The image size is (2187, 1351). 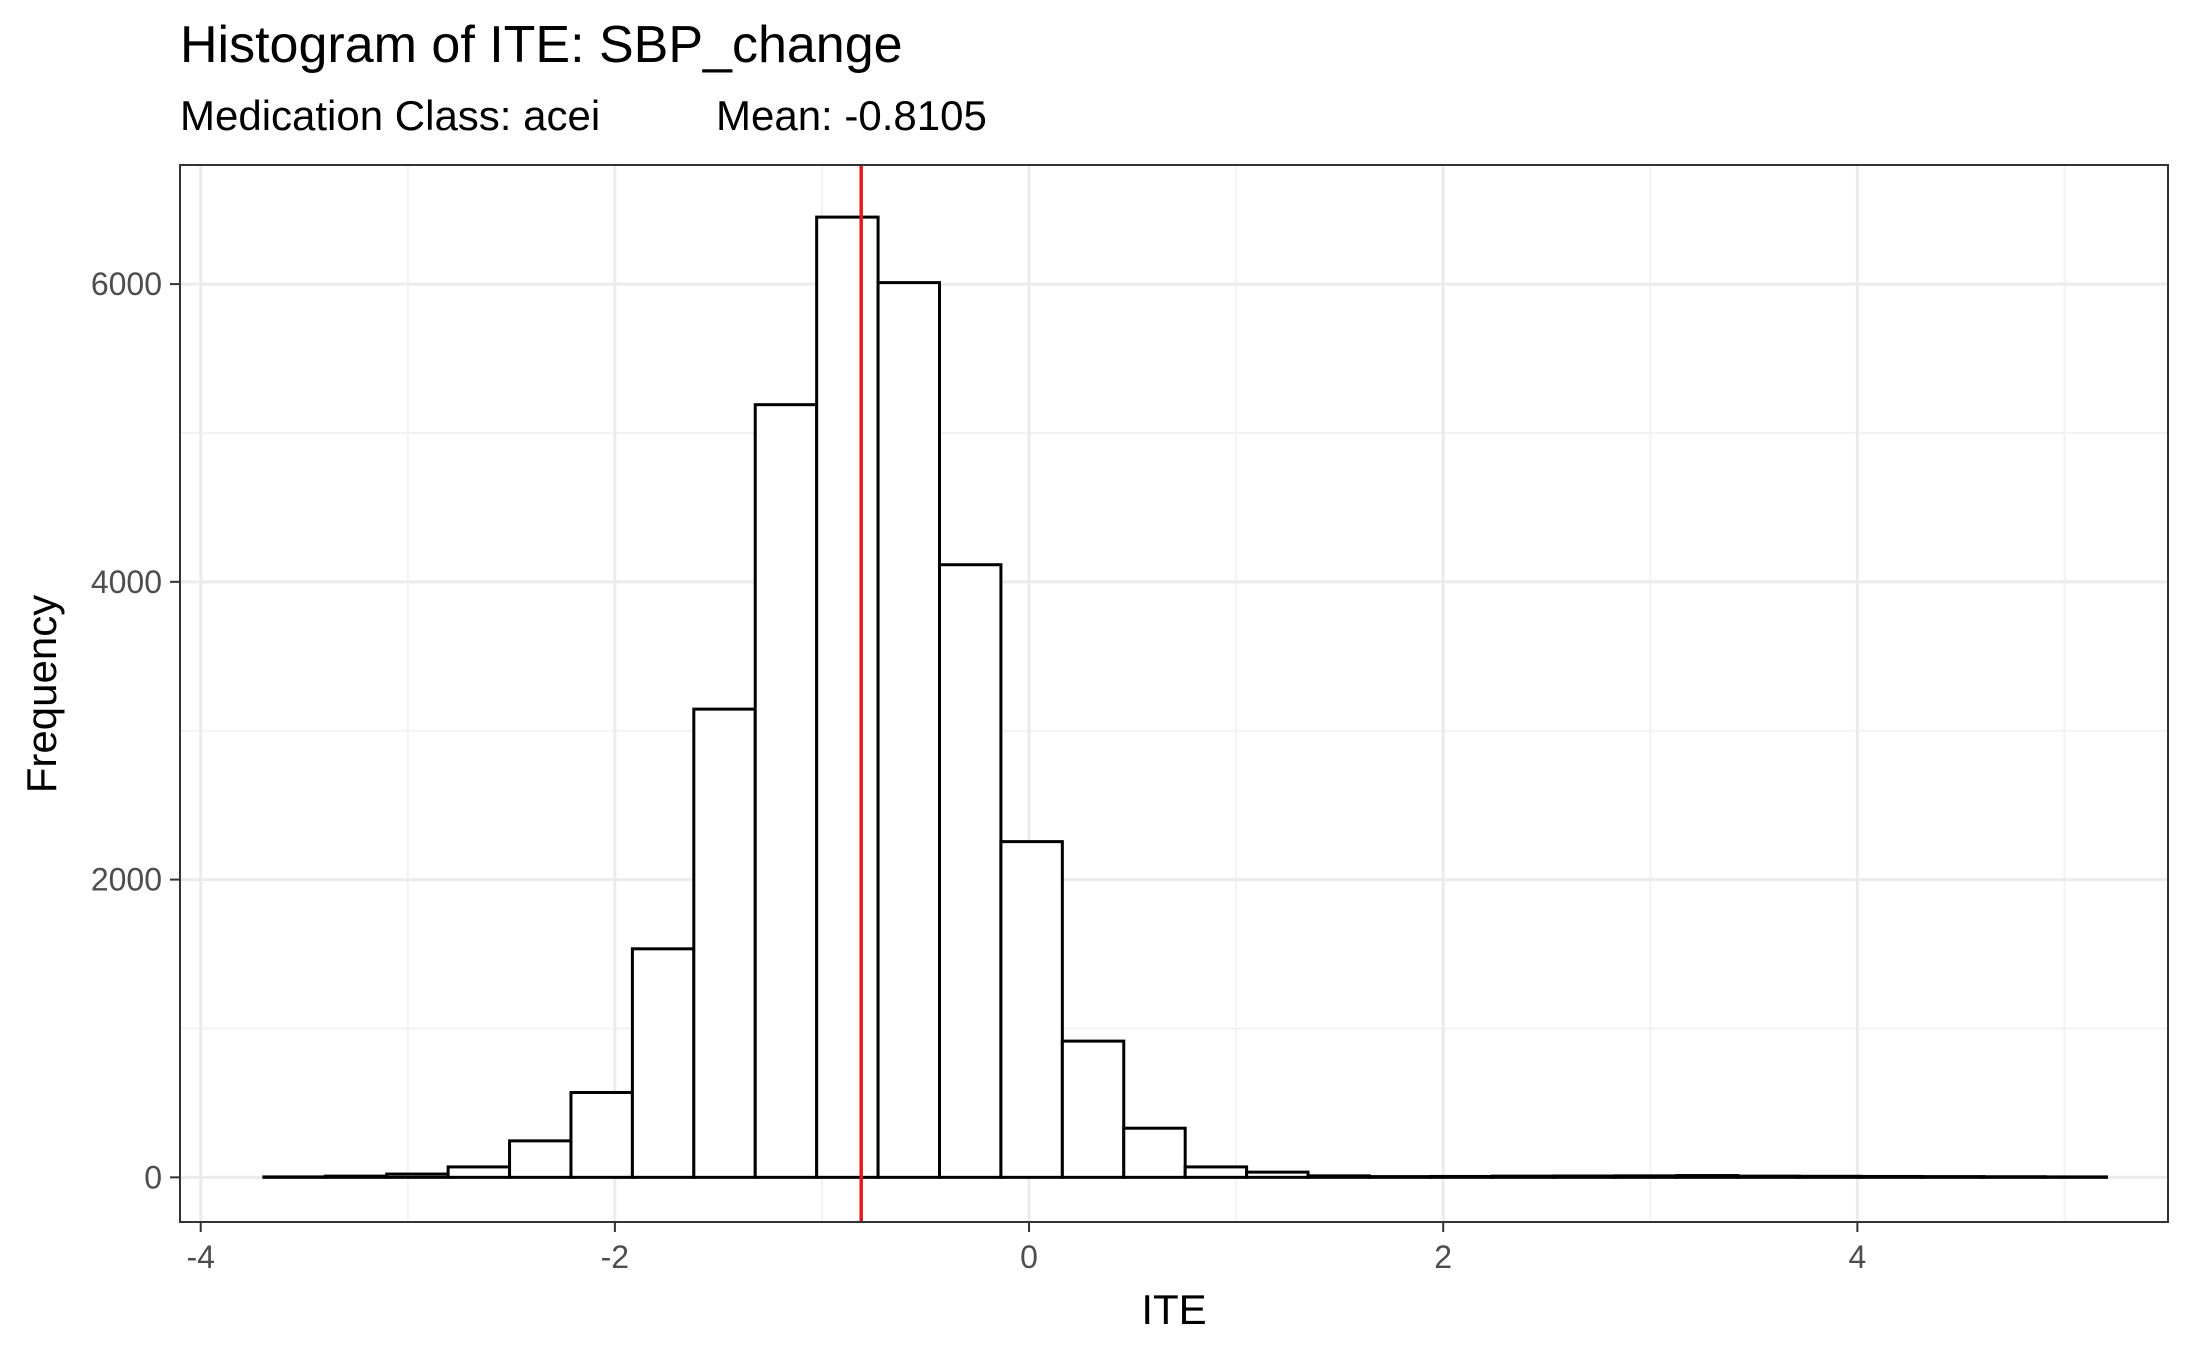 I want to click on x-axis: -4 -2 0 2 4, so click(x=1026, y=1248).